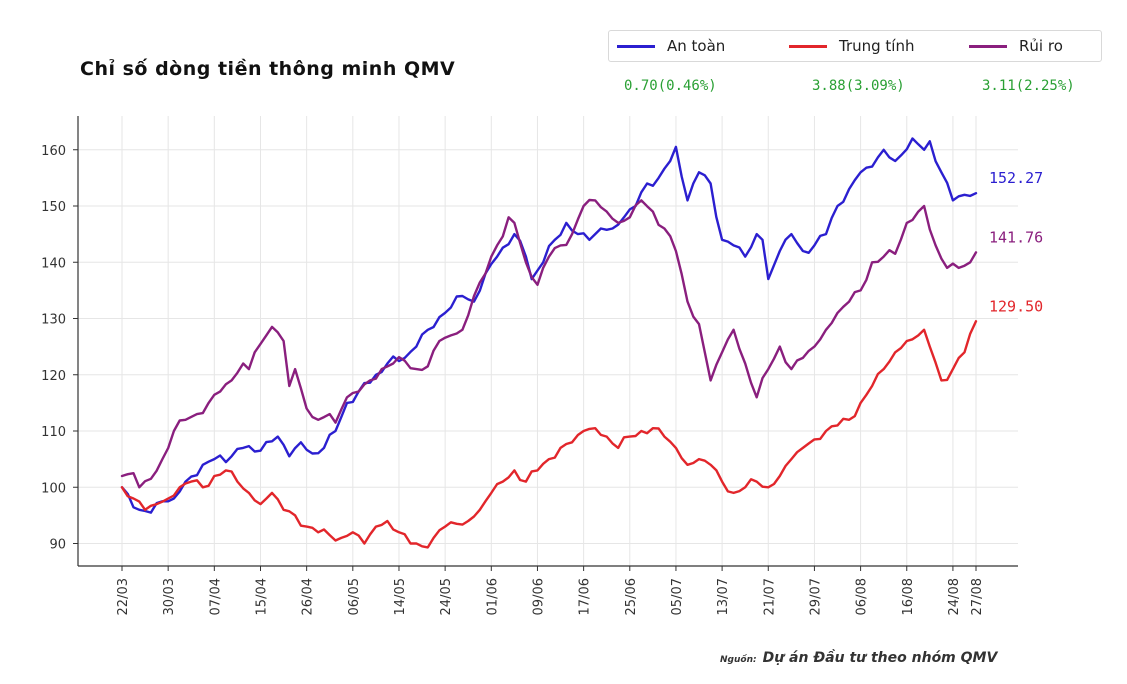  Describe the element at coordinates (858, 86) in the screenshot. I see `change-trung-tinh: 3.88(3.09%)` at that location.